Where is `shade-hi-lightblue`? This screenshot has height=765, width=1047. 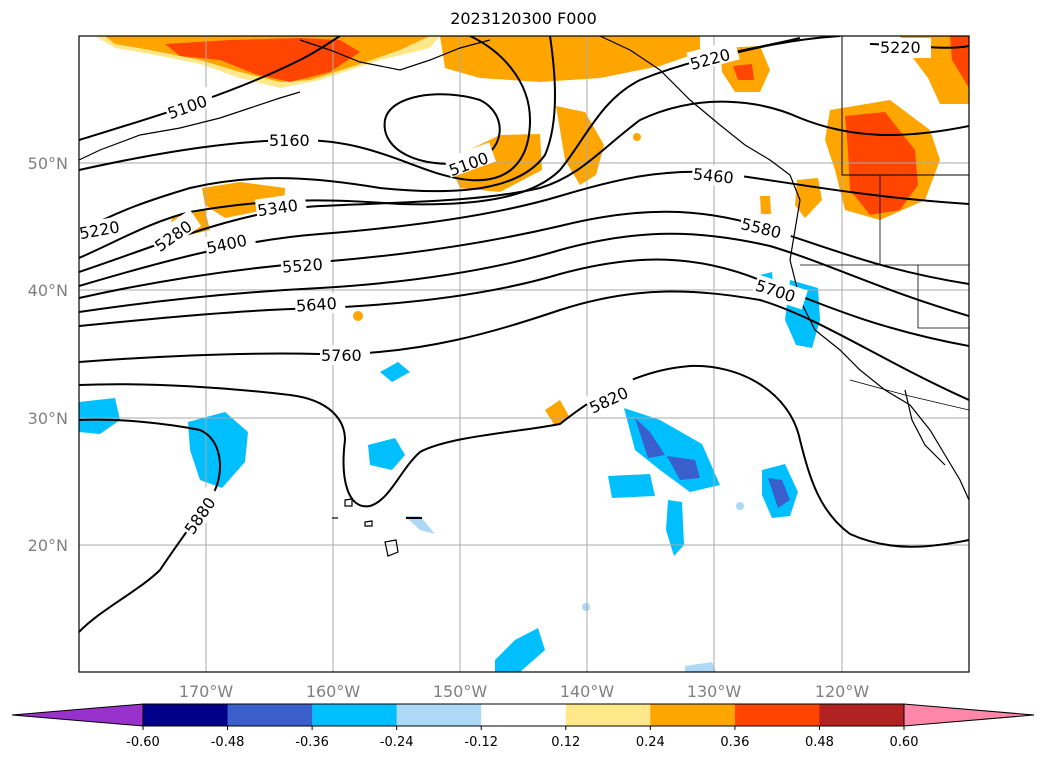
shade-hi-lightblue is located at coordinates (420, 525).